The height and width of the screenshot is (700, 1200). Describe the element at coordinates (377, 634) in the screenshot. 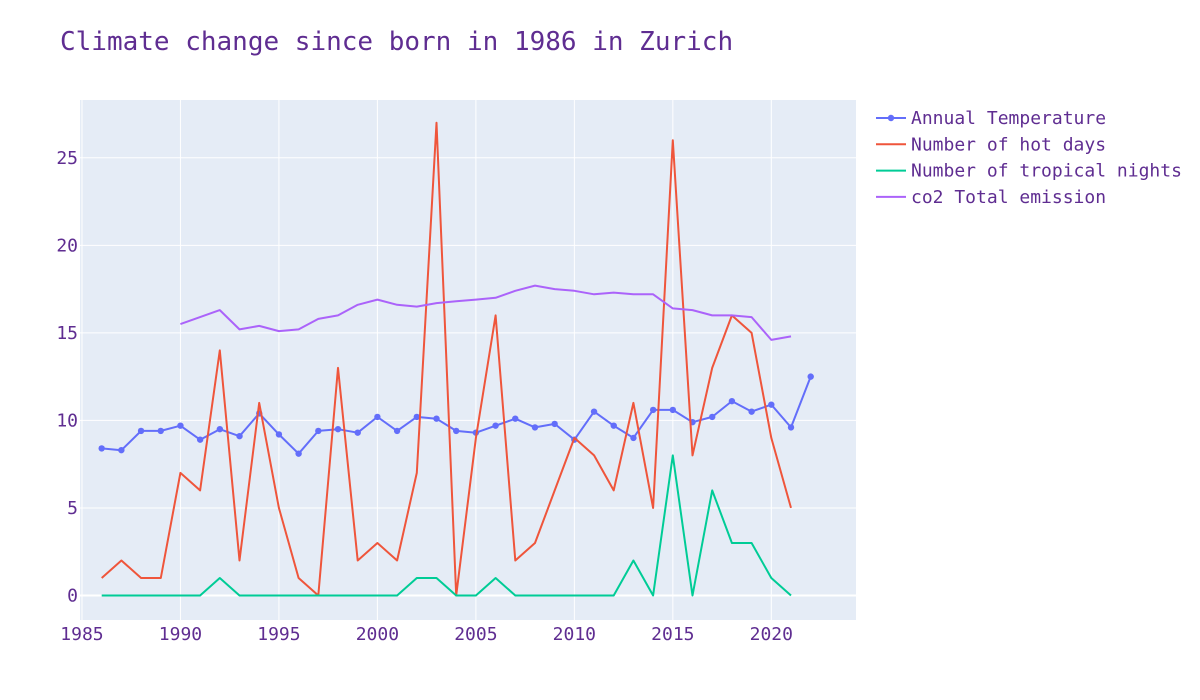

I see `x-tick-label: 2000` at that location.